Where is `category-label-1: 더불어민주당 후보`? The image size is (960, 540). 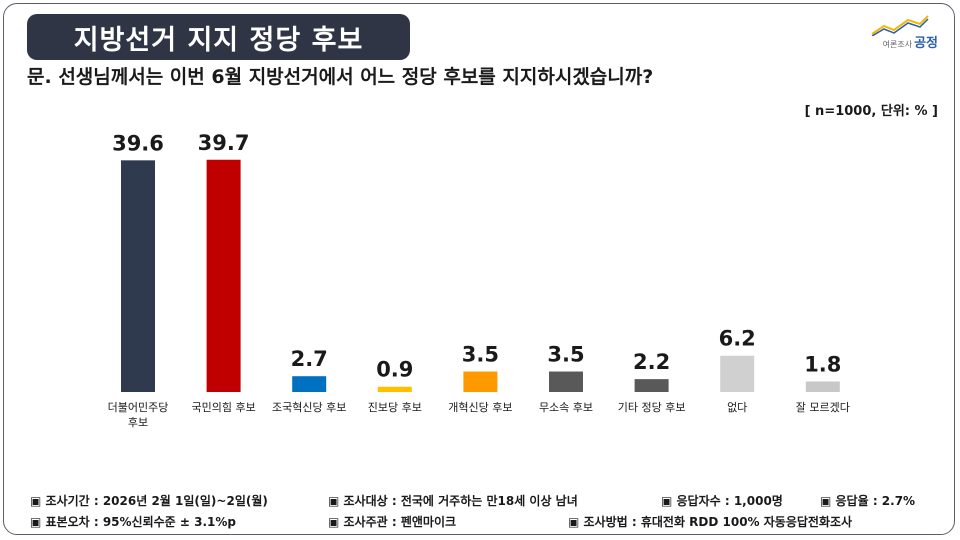
category-label-1: 더불어민주당 후보 is located at coordinates (138, 415).